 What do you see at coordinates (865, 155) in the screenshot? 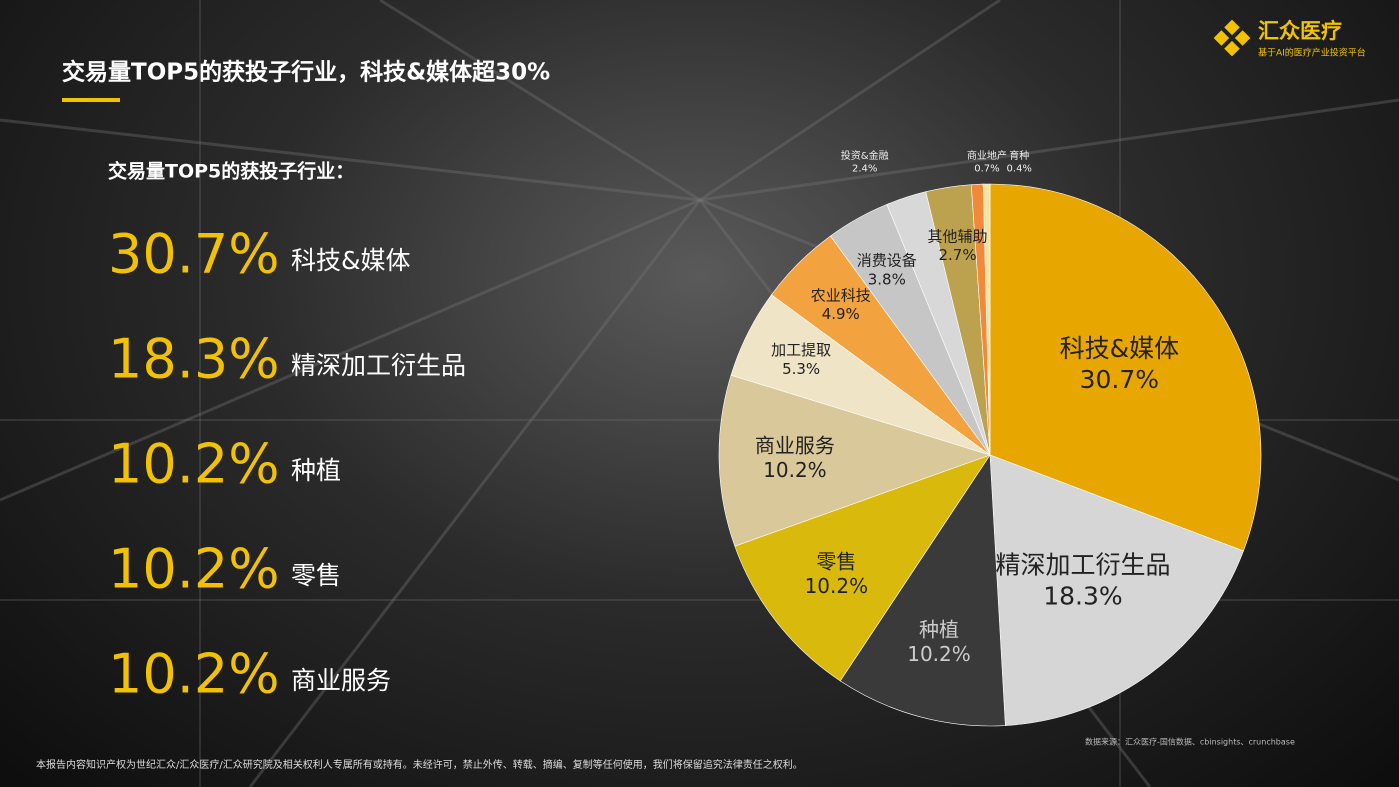
I see `slice-label: 投资&金融` at bounding box center [865, 155].